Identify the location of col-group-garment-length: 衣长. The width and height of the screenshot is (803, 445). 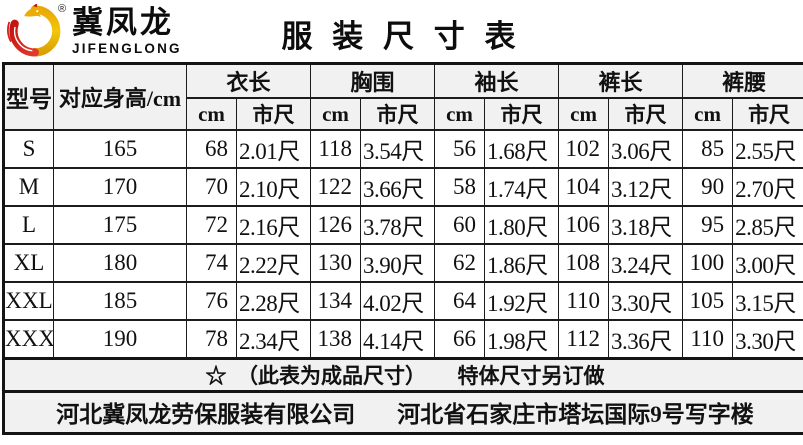
(248, 80).